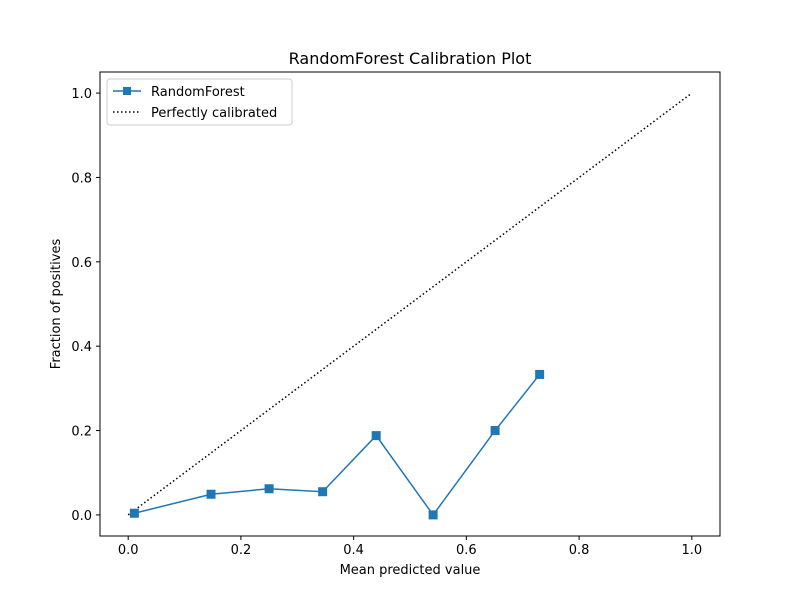 The width and height of the screenshot is (800, 600). I want to click on y-tick-label: 1.0, so click(81, 94).